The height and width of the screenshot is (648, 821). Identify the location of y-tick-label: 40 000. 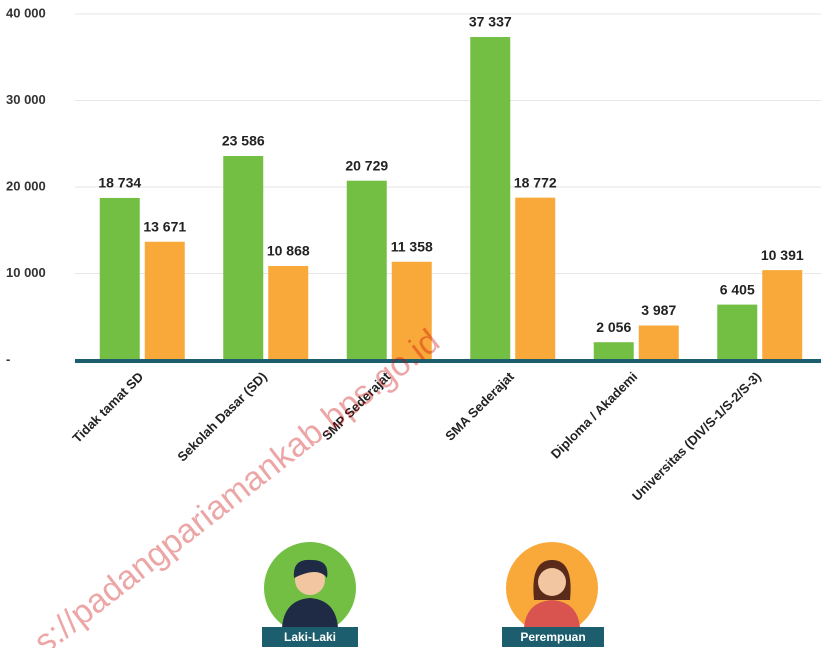
(26, 12).